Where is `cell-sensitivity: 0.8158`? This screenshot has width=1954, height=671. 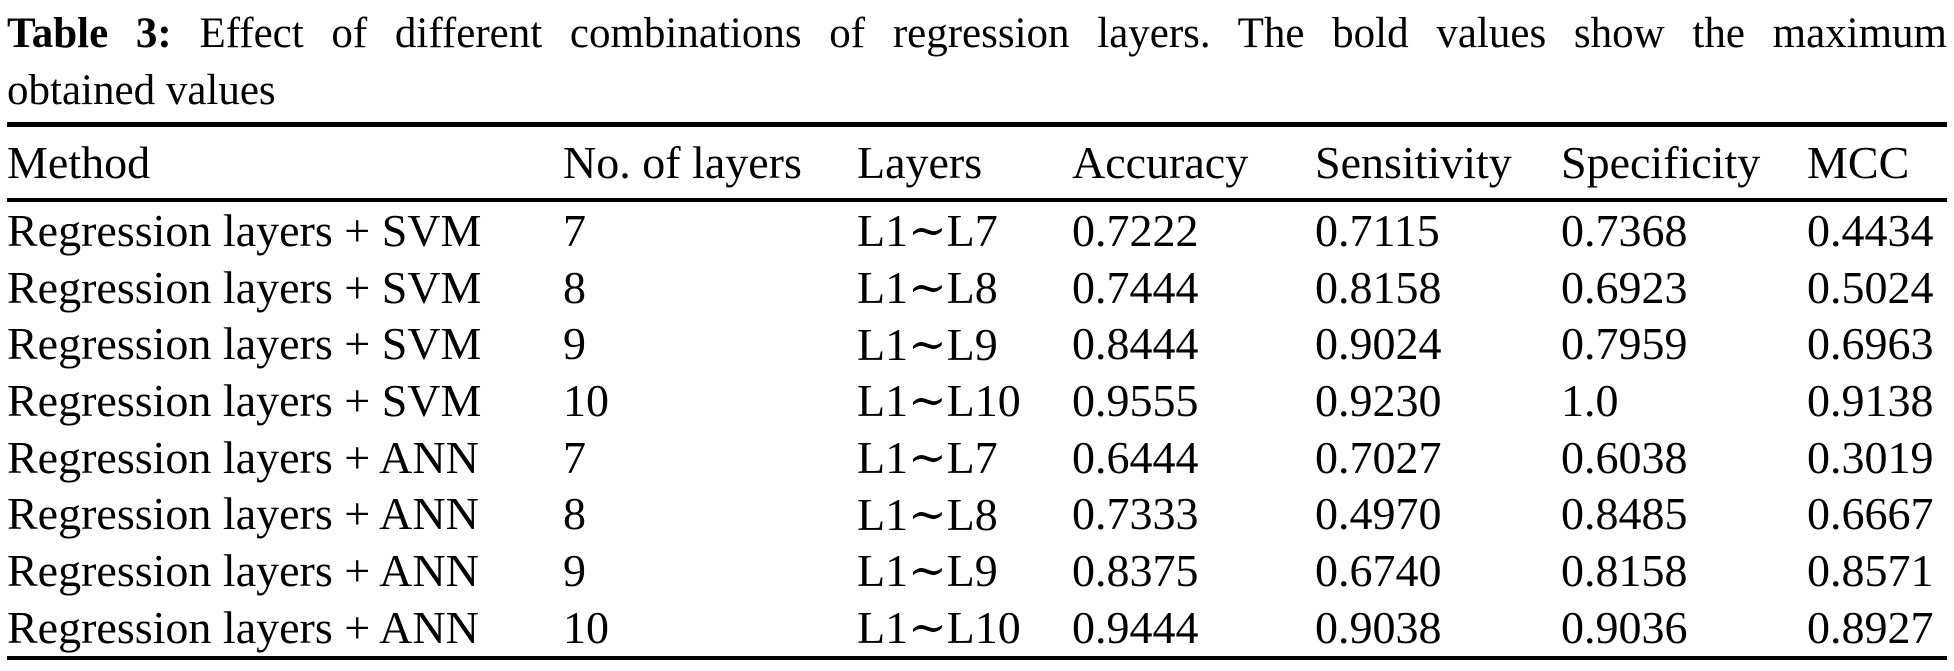 cell-sensitivity: 0.8158 is located at coordinates (1378, 287).